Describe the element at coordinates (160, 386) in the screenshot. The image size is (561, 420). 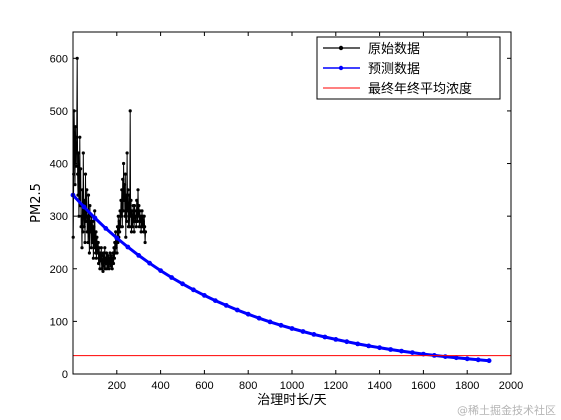
I see `x-tick-label: 400` at that location.